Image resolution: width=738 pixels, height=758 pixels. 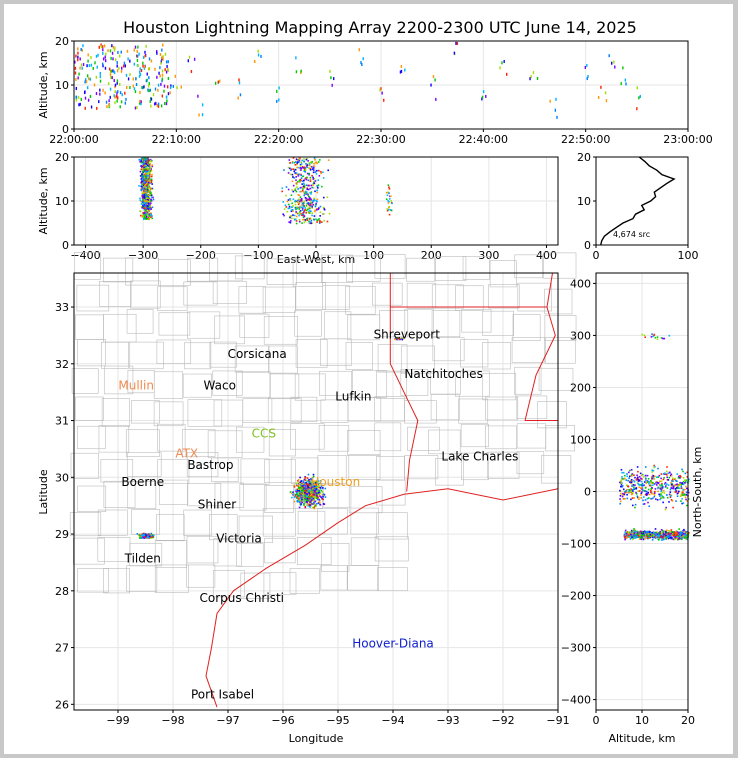 I want to click on x-tick-label: −98, so click(x=172, y=720).